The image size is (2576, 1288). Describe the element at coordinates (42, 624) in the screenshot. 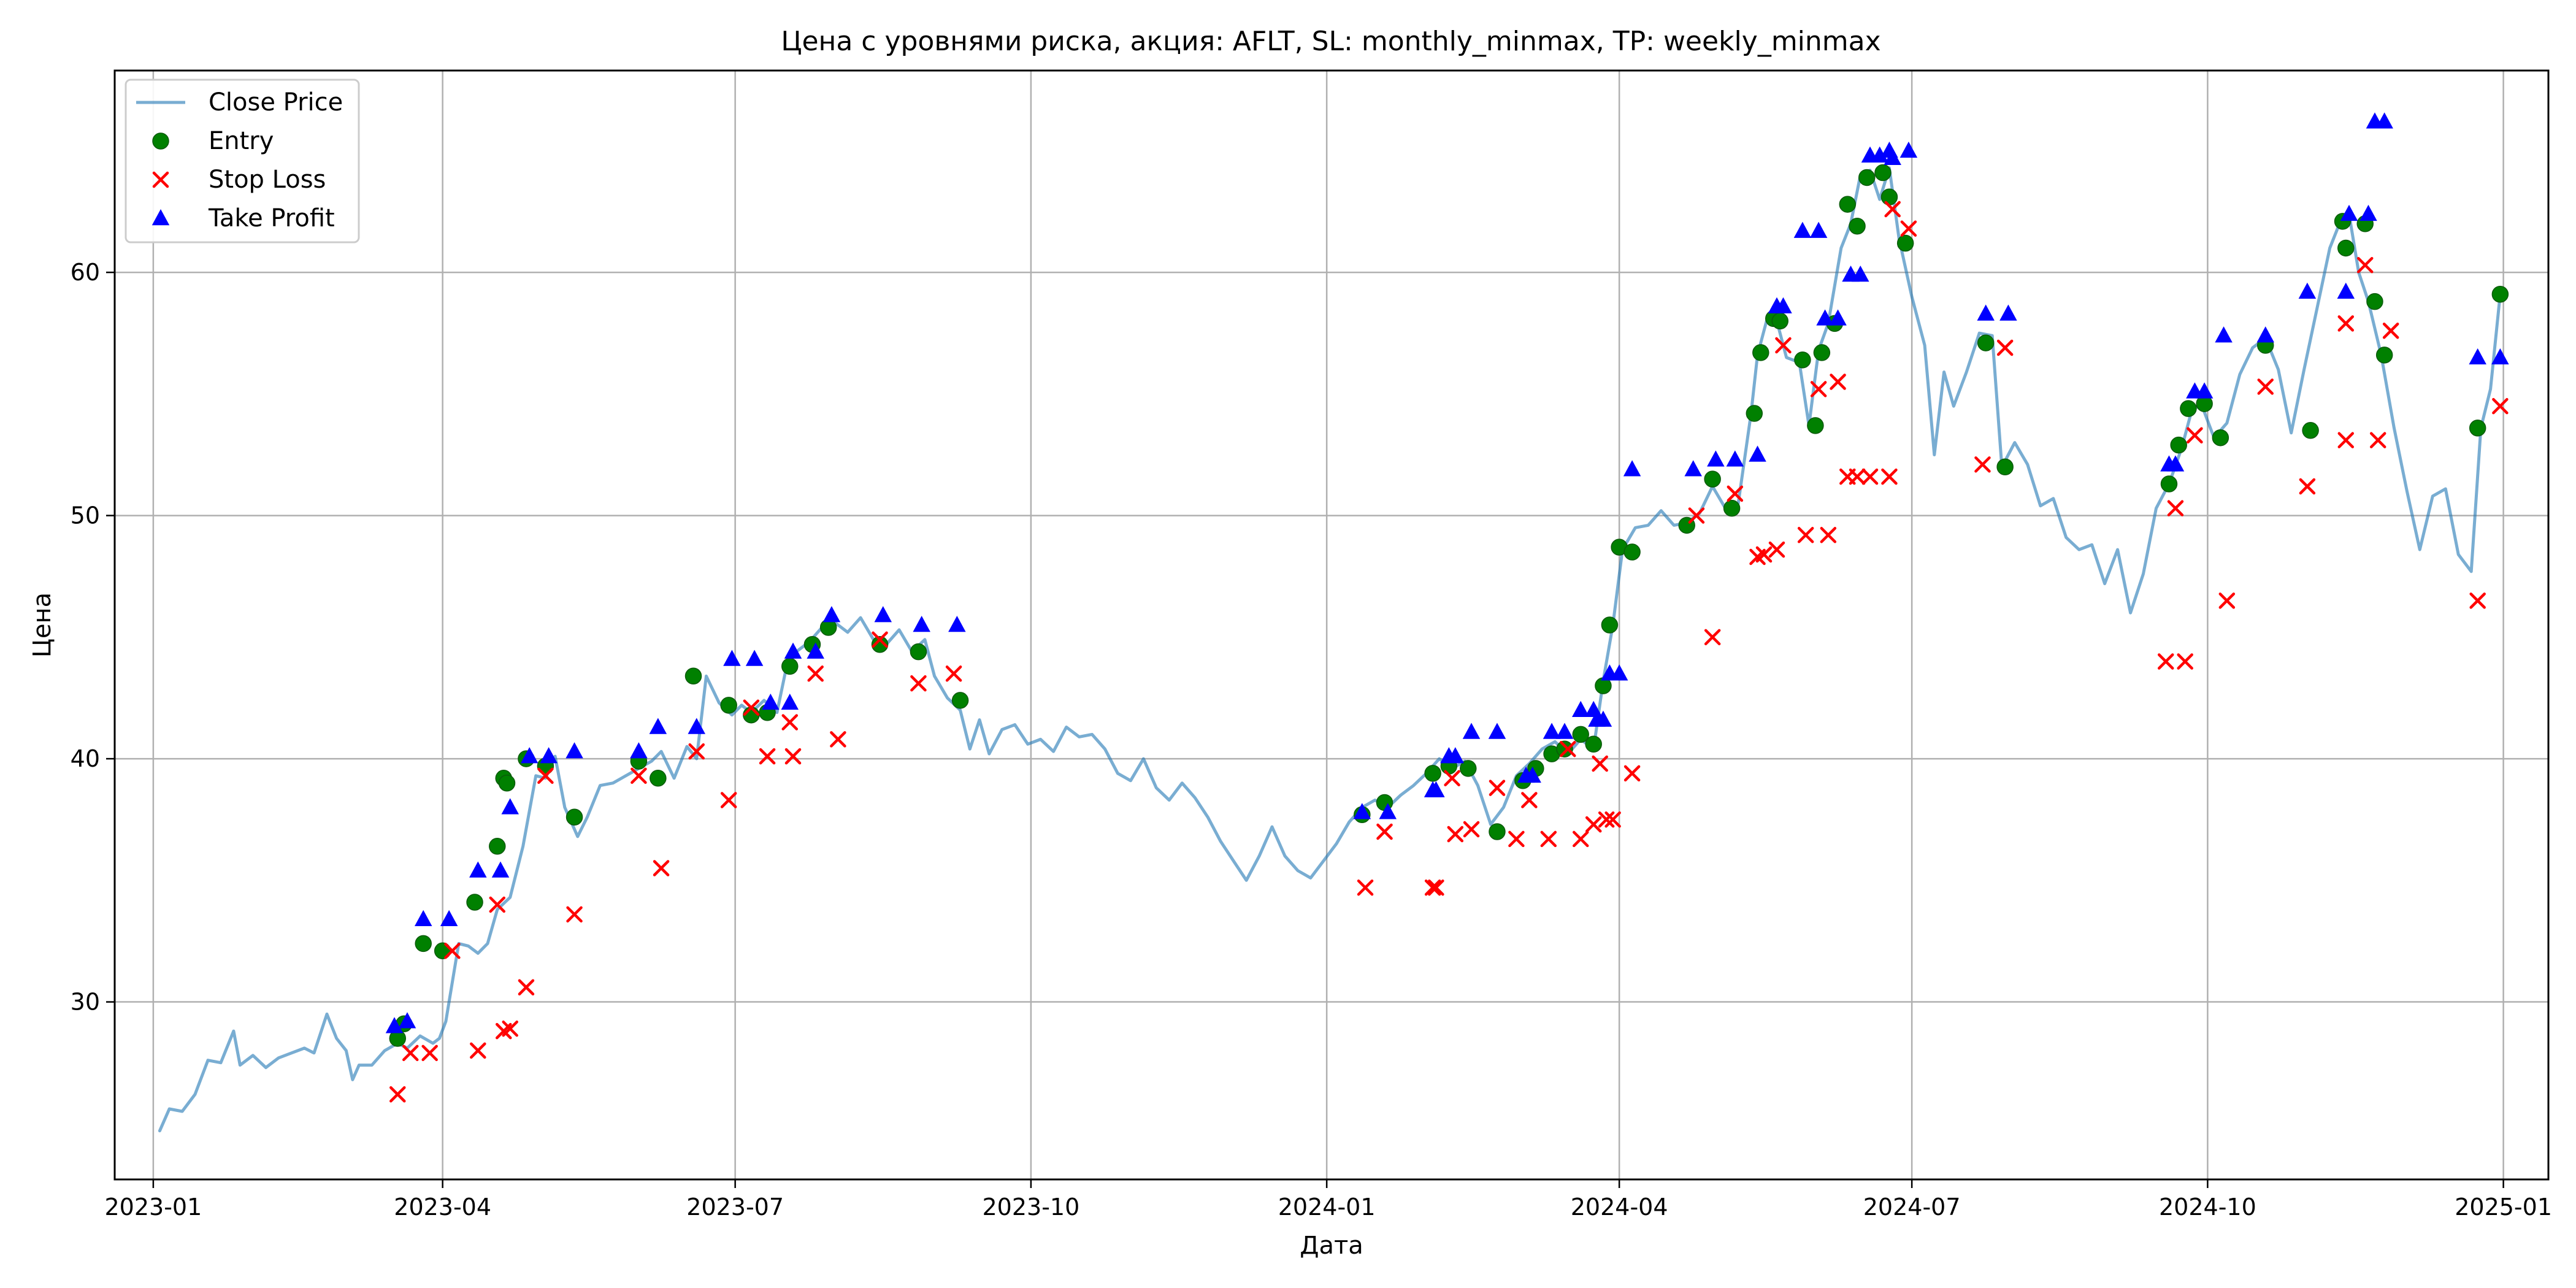

I see `y-axis-label: Цена` at that location.